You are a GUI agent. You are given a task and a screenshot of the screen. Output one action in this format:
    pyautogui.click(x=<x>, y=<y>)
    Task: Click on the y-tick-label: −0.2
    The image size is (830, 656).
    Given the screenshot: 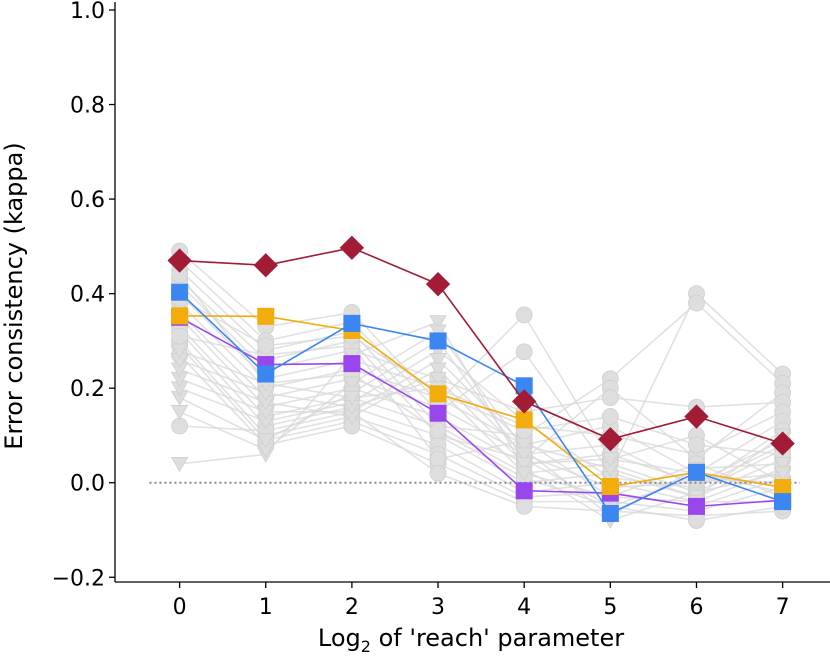 What is the action you would take?
    pyautogui.click(x=78, y=578)
    